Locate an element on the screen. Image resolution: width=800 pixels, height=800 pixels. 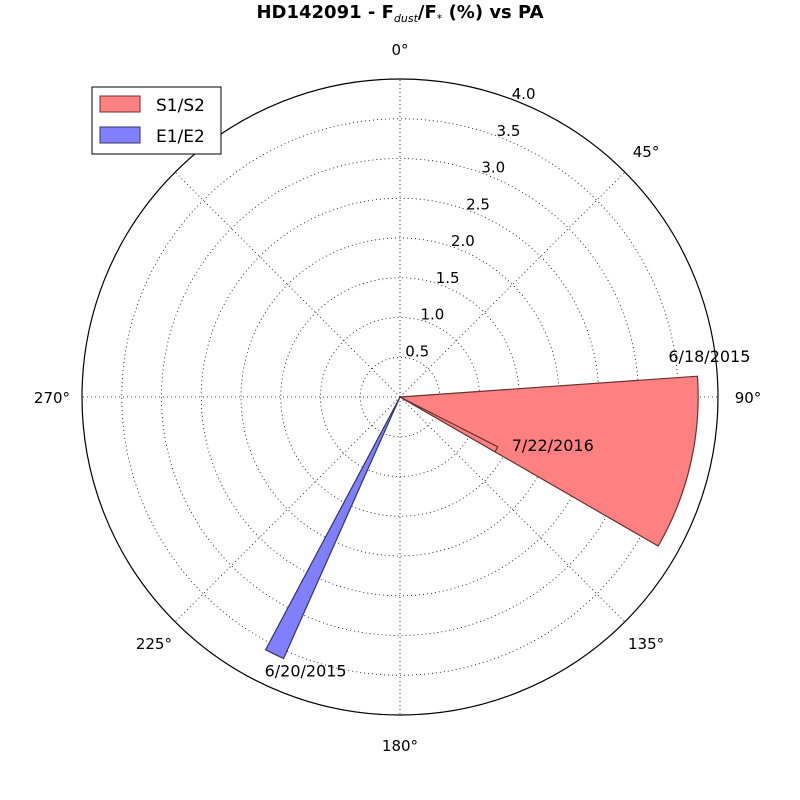
legend-label-e1e2: E1/E2 is located at coordinates (180, 137).